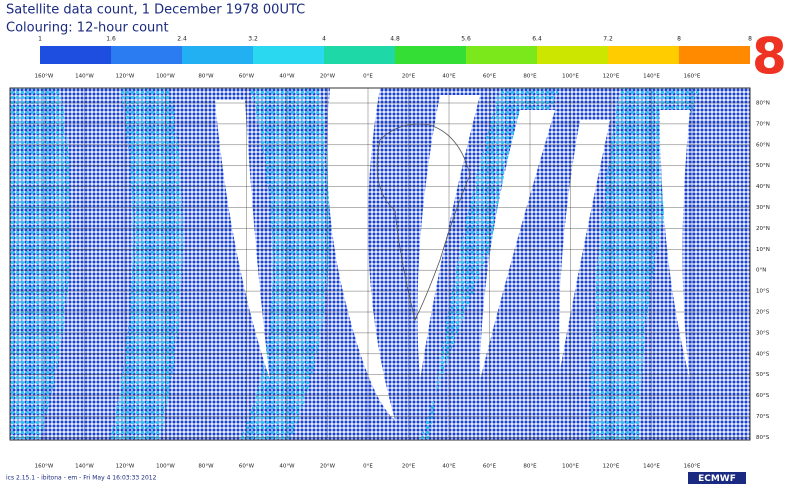 The image size is (788, 490). What do you see at coordinates (253, 39) in the screenshot?
I see `colorbar-label: 3.2` at bounding box center [253, 39].